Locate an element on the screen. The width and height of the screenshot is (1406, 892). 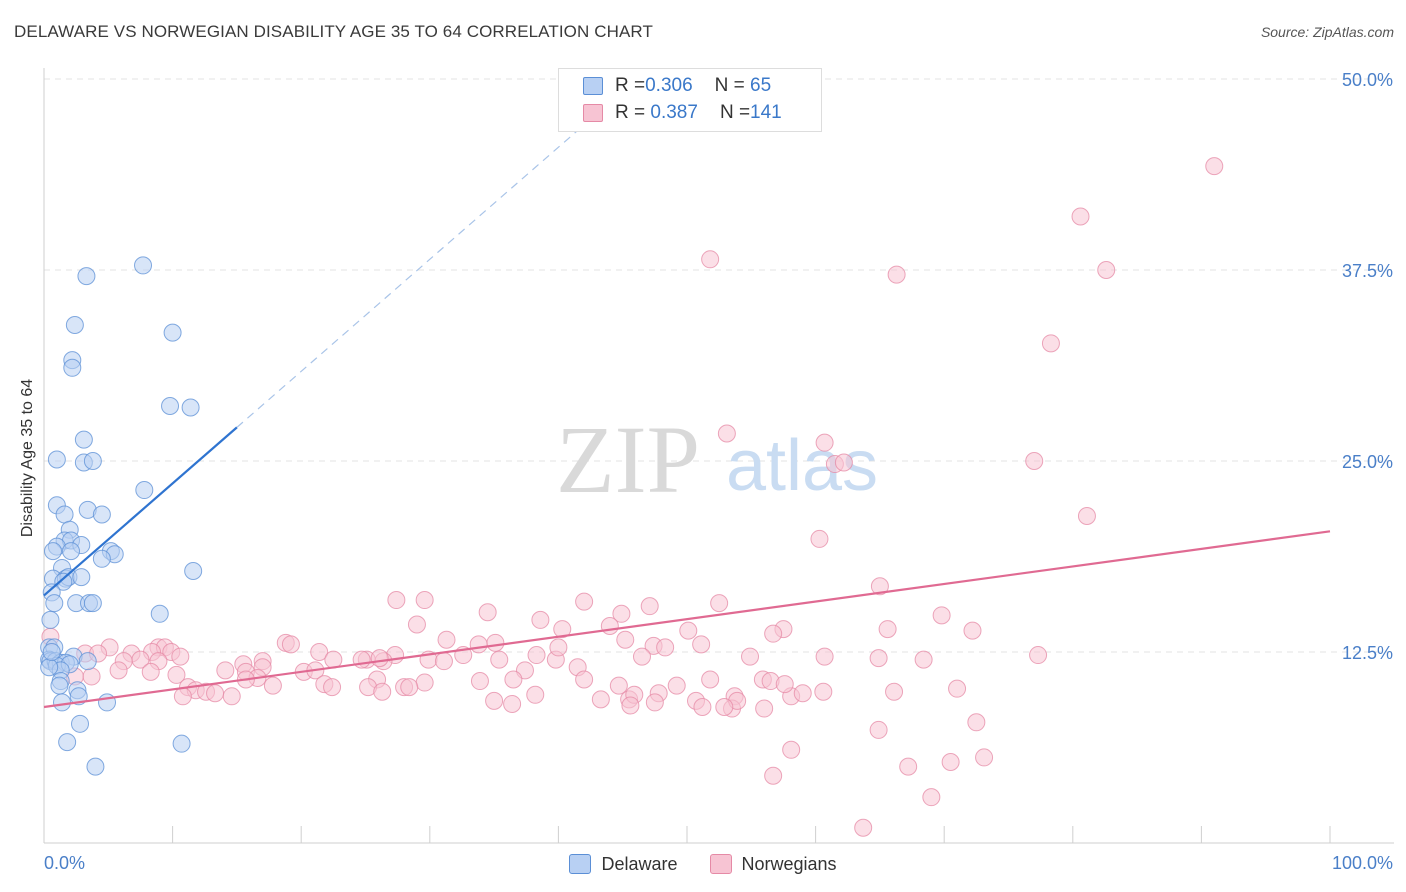
delaware-trend-extension is located at coordinates (410, 276).